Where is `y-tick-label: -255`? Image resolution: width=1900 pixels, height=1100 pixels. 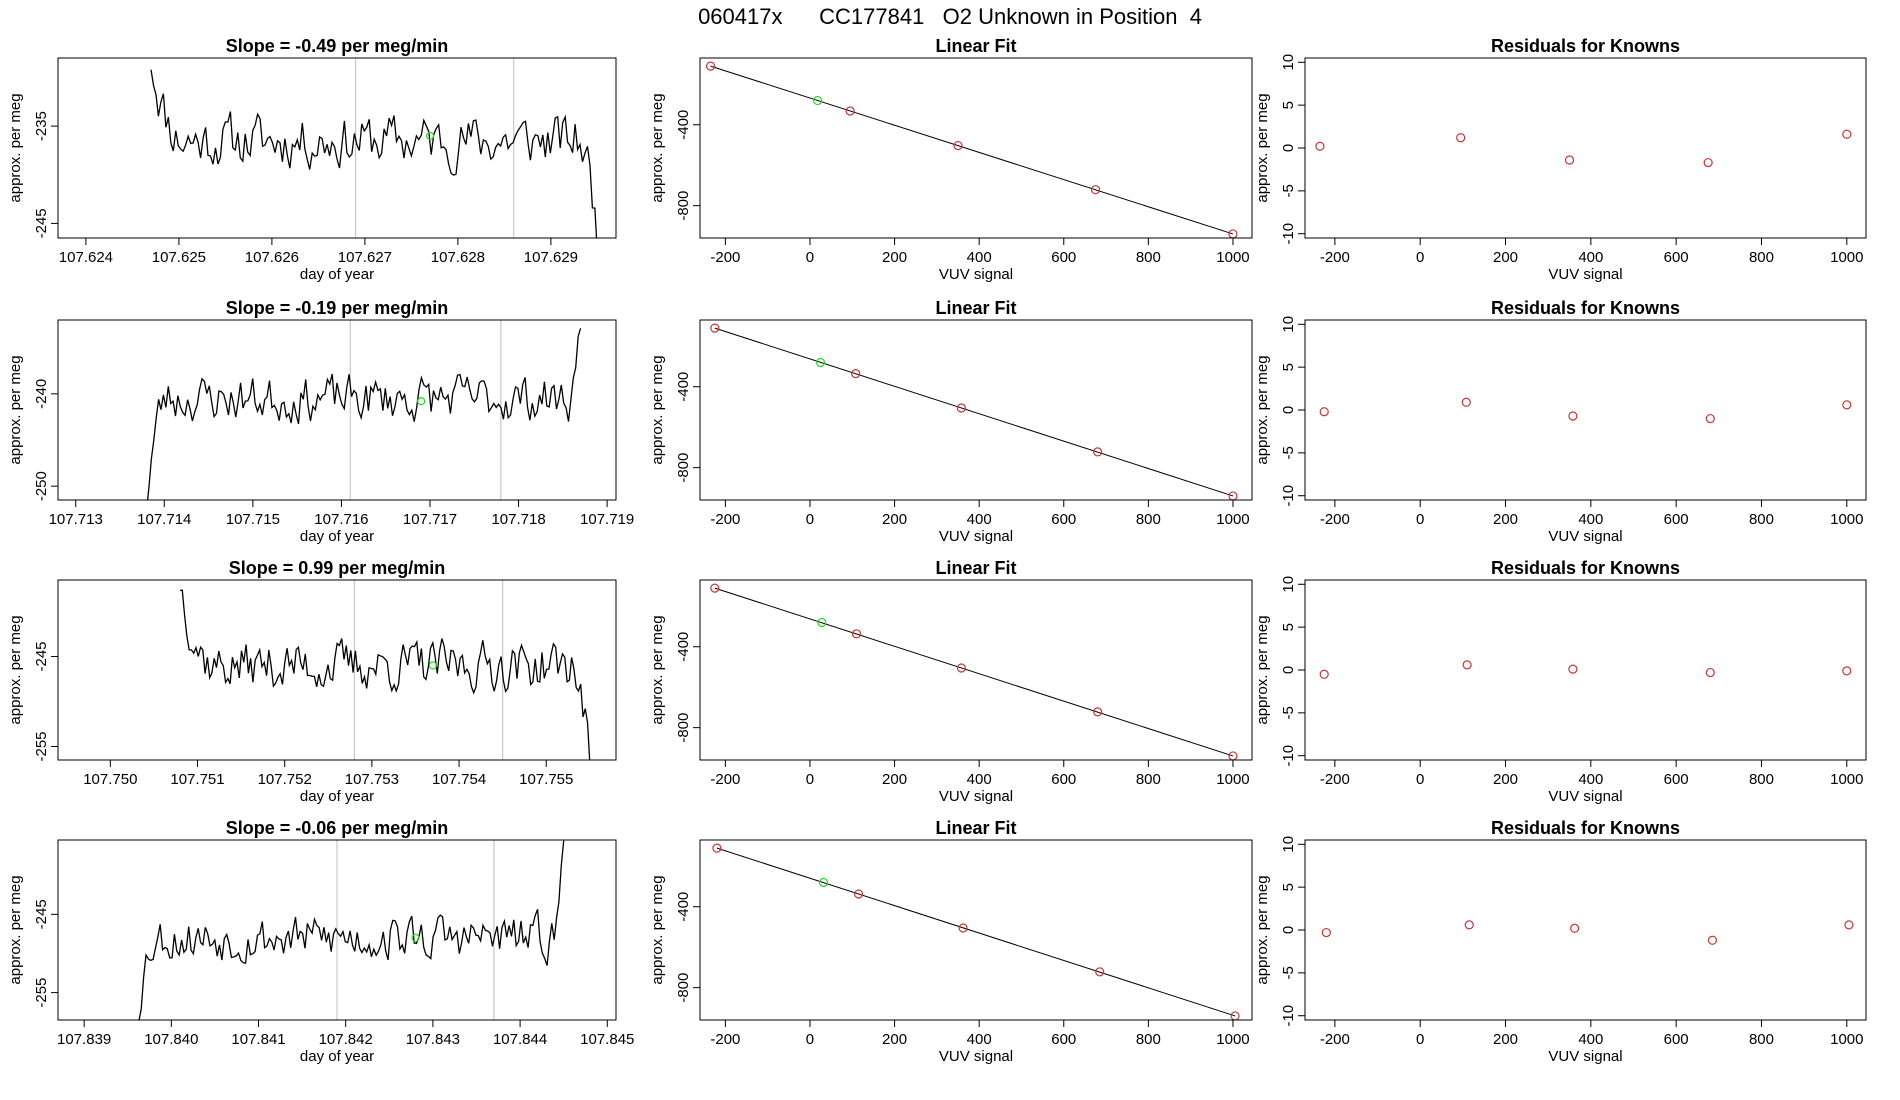
y-tick-label: -255 is located at coordinates (41, 993).